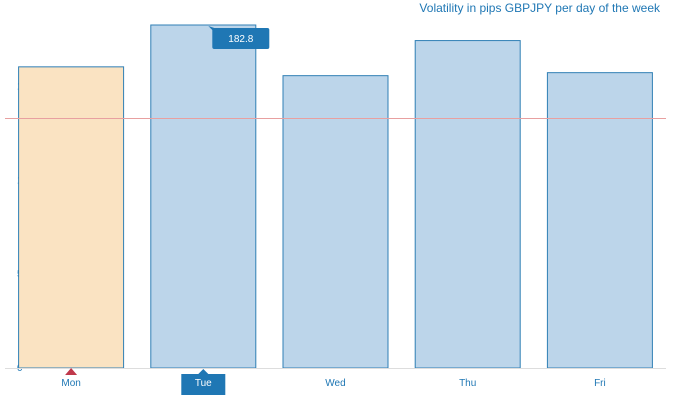 This screenshot has width=683, height=406. Describe the element at coordinates (203, 371) in the screenshot. I see `selected-pointer-icon` at that location.